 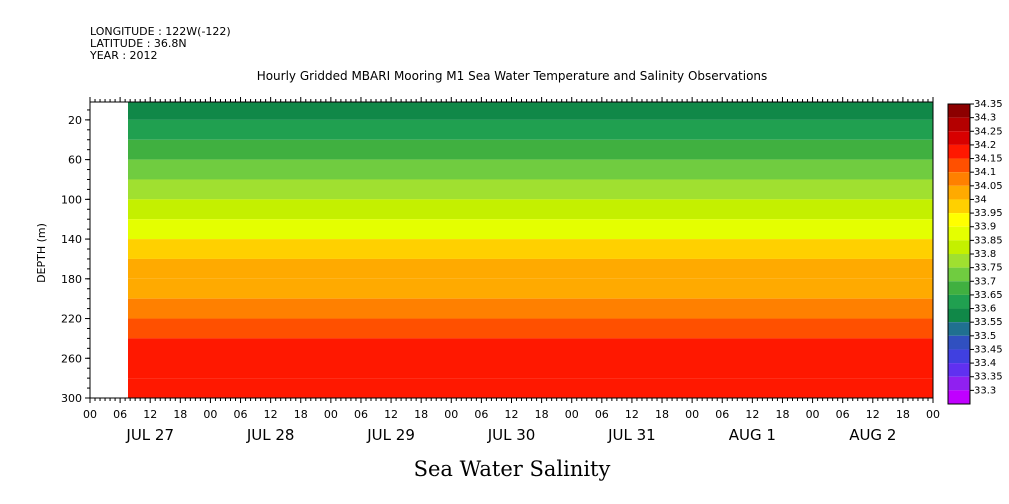 What do you see at coordinates (988, 186) in the screenshot?
I see `colorbar-label: 34.05` at bounding box center [988, 186].